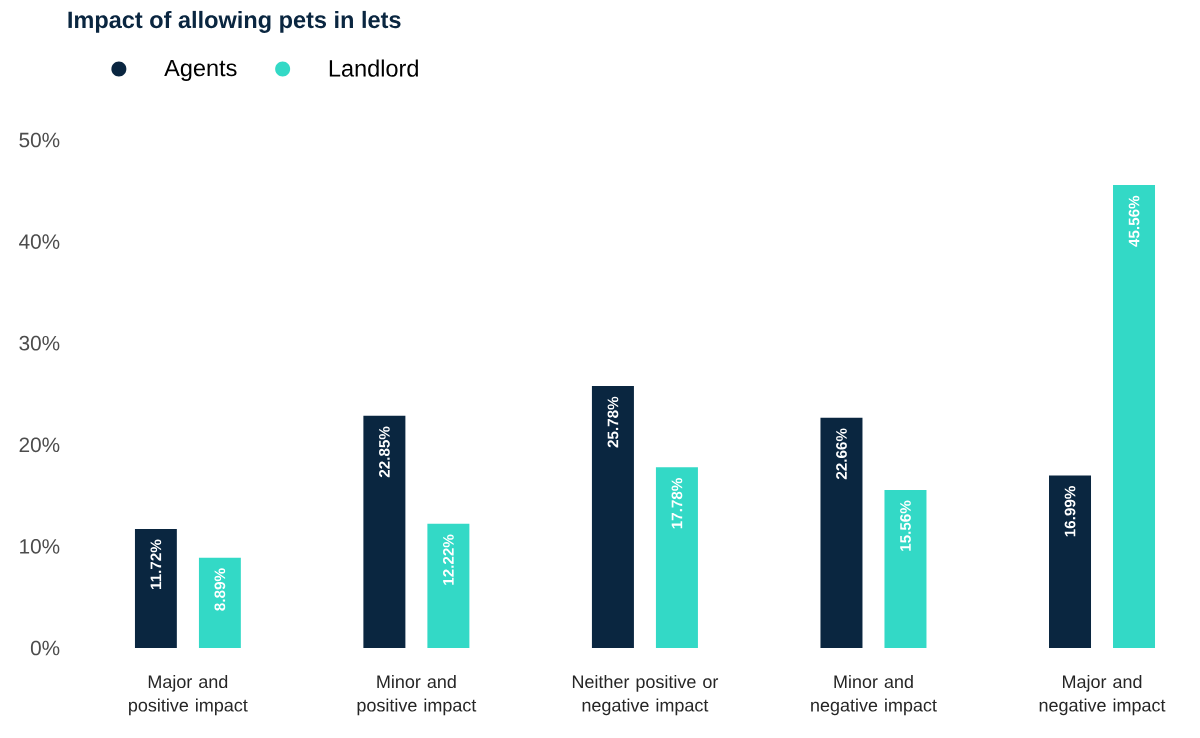 This screenshot has width=1200, height=738. I want to click on x-tick-label: Minor and positive impact, so click(417, 695).